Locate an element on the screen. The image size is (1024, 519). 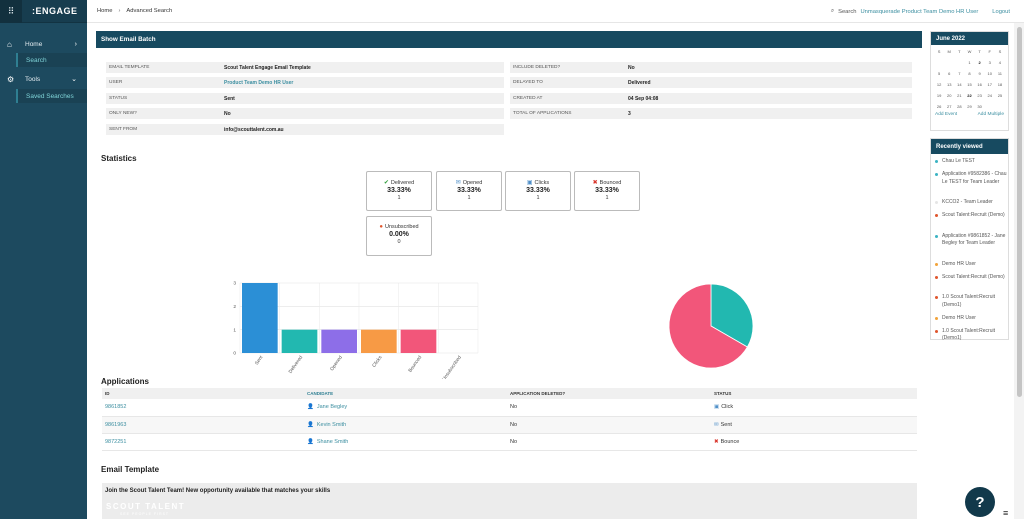
menu-icon: ≡ is located at coordinates (1006, 513).